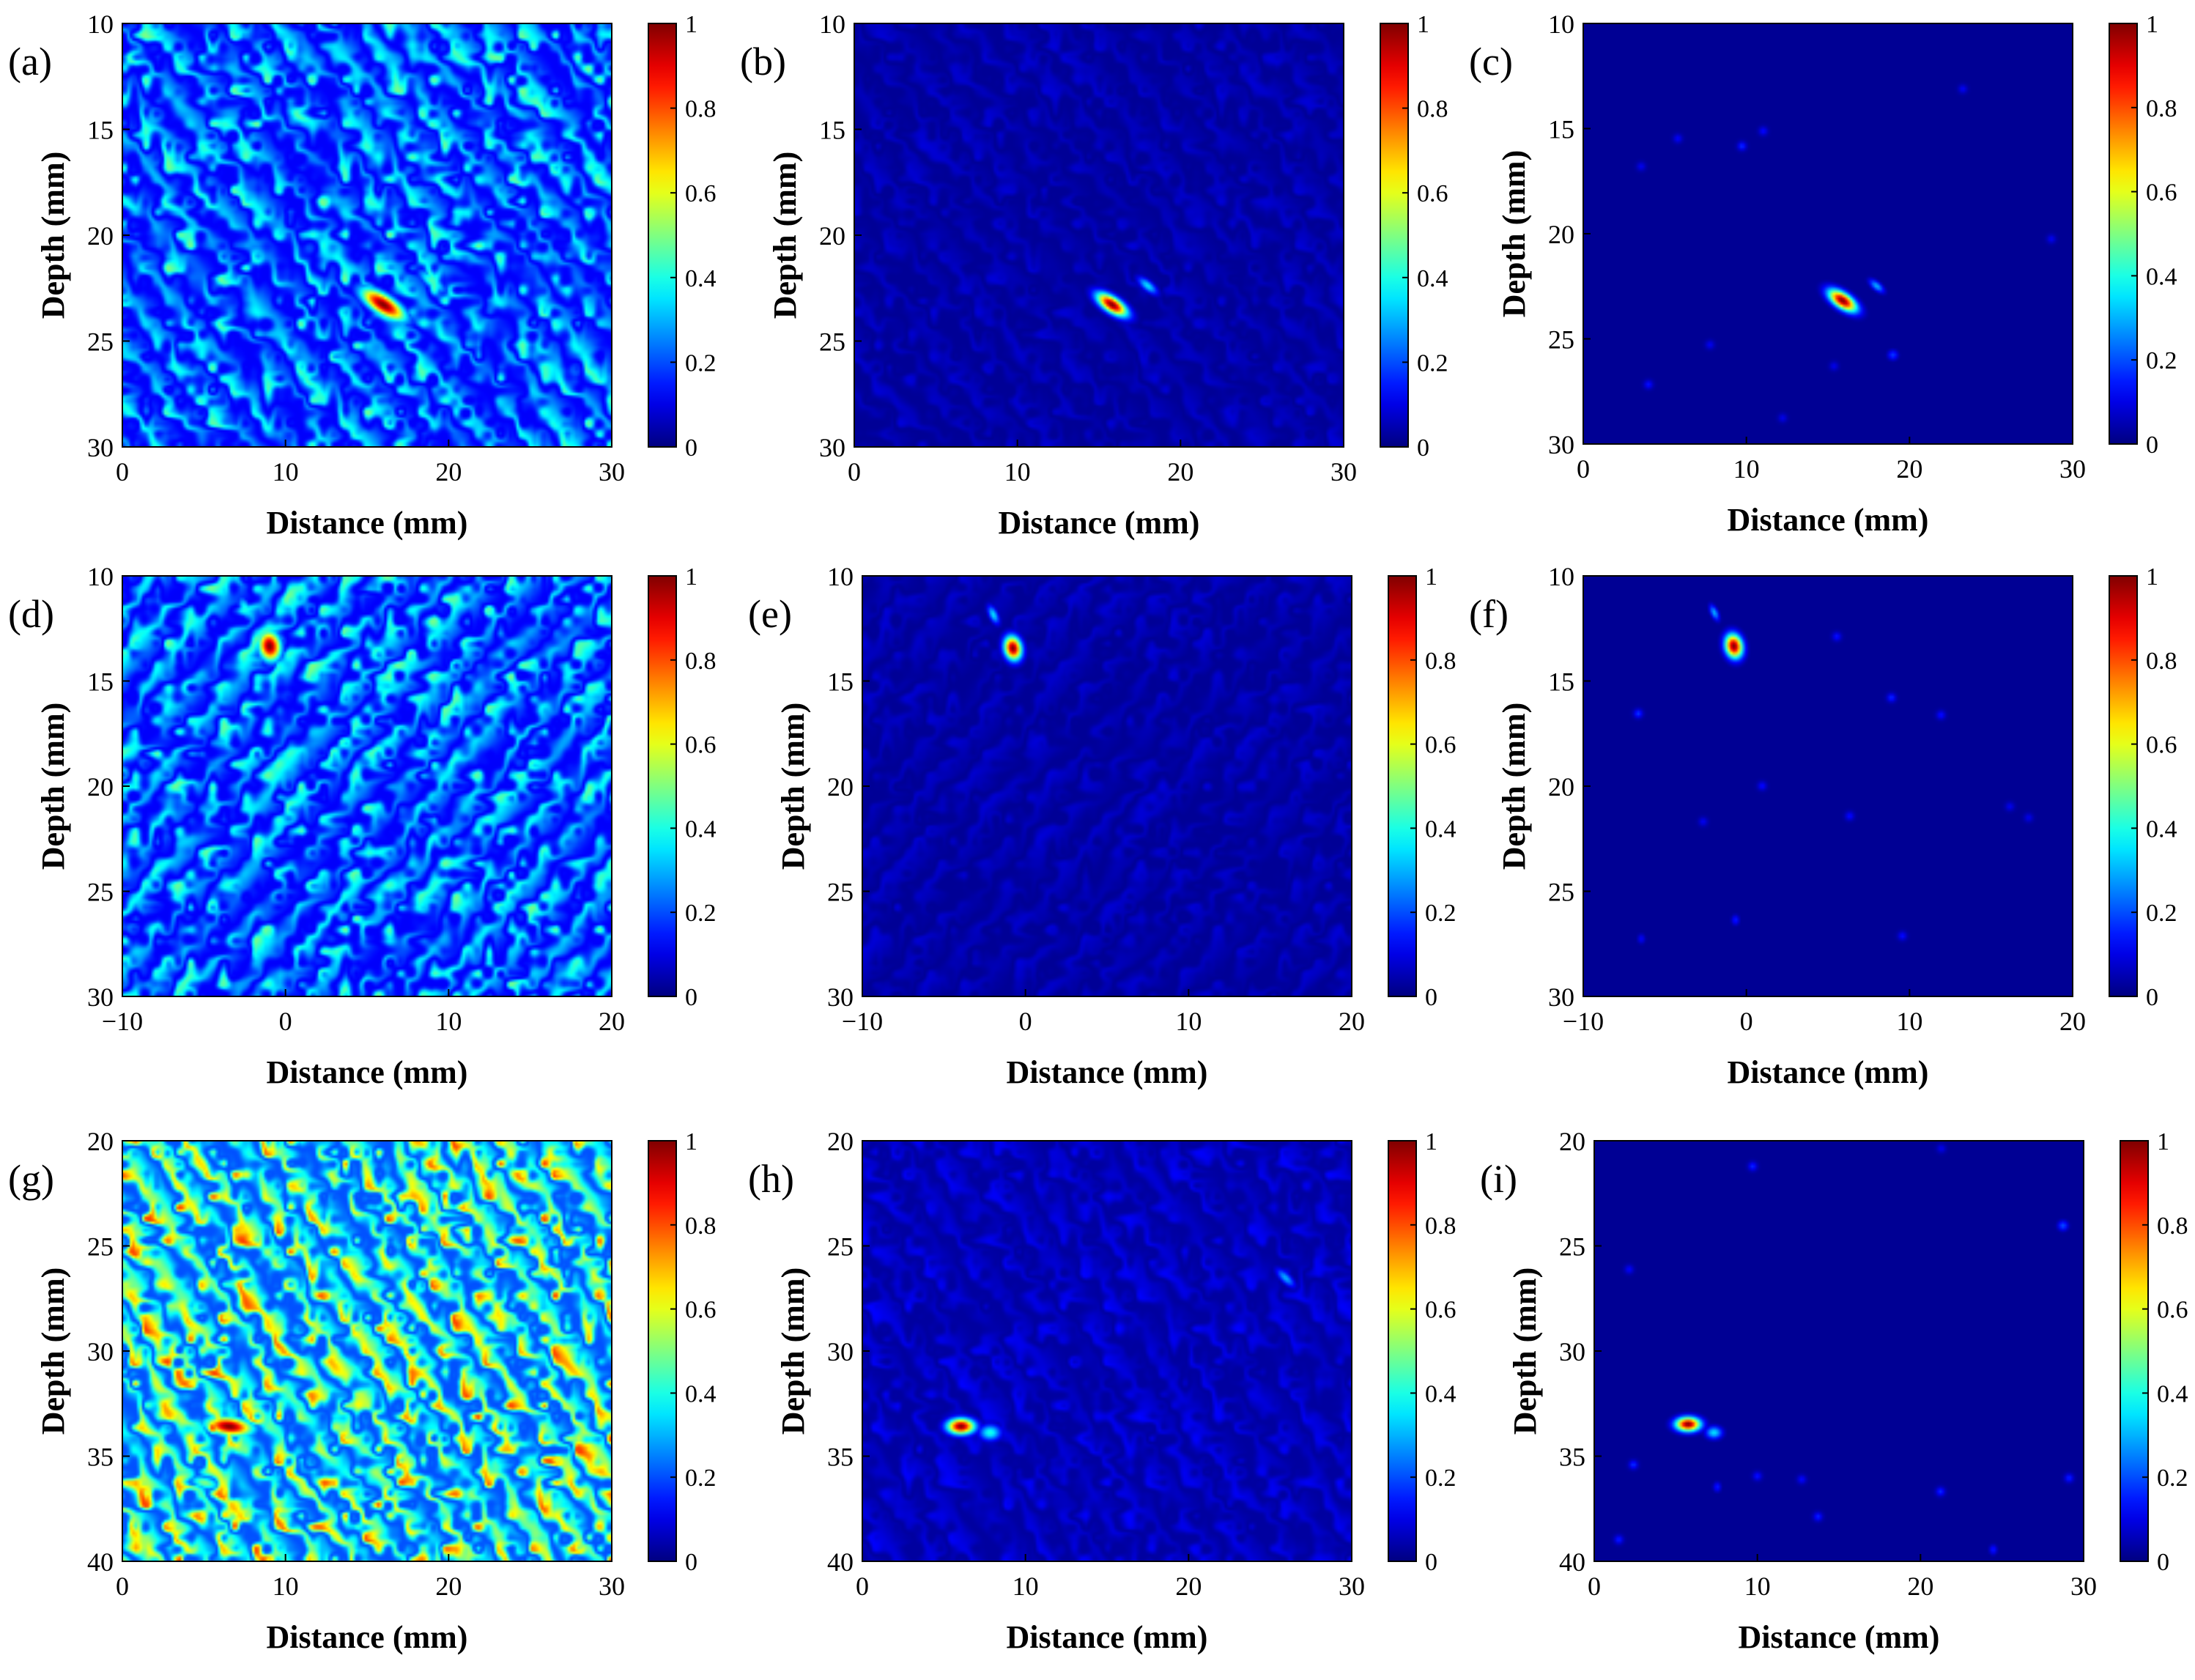 This screenshot has height=1680, width=2195. Describe the element at coordinates (1583, 1022) in the screenshot. I see `x-tick-label: −10` at that location.